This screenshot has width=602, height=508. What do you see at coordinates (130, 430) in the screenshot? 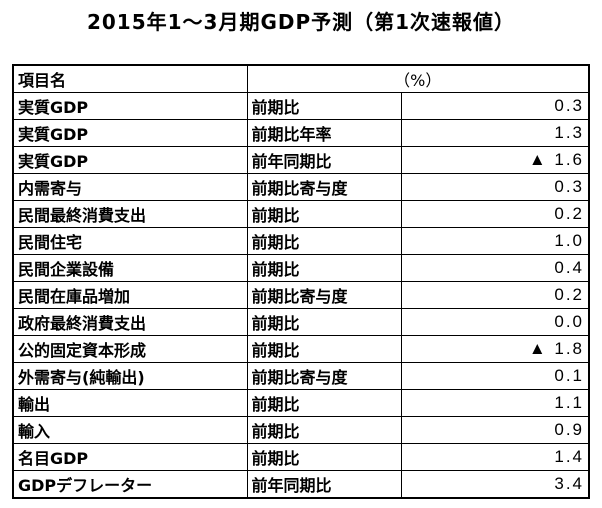
I see `cell: 輸入` at bounding box center [130, 430].